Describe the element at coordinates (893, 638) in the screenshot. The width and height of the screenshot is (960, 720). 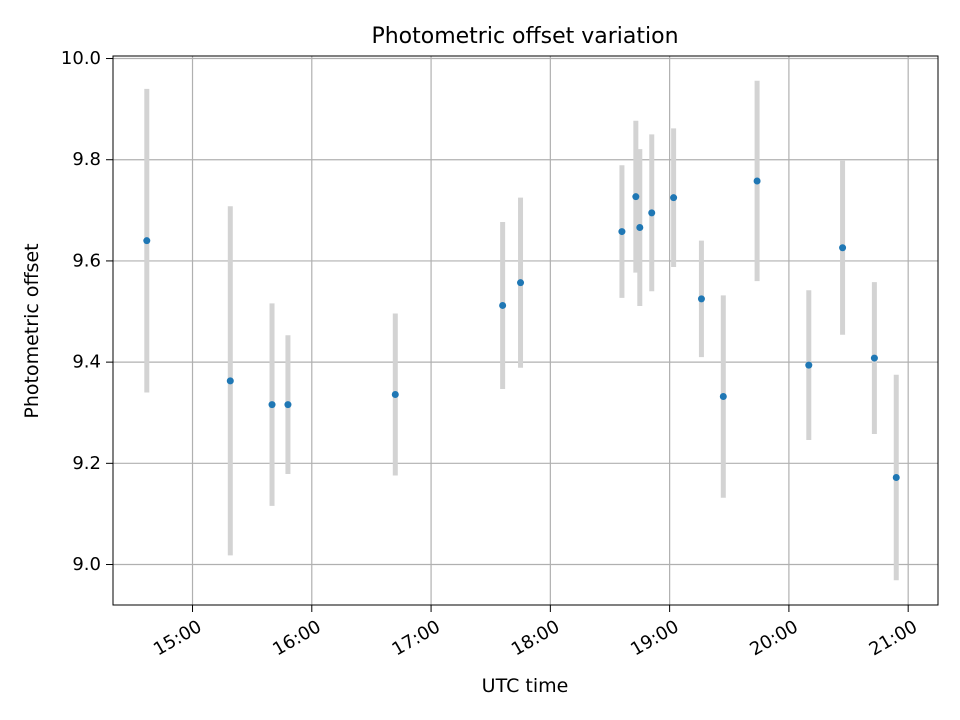
I see `x-tick-label: 21:00` at that location.